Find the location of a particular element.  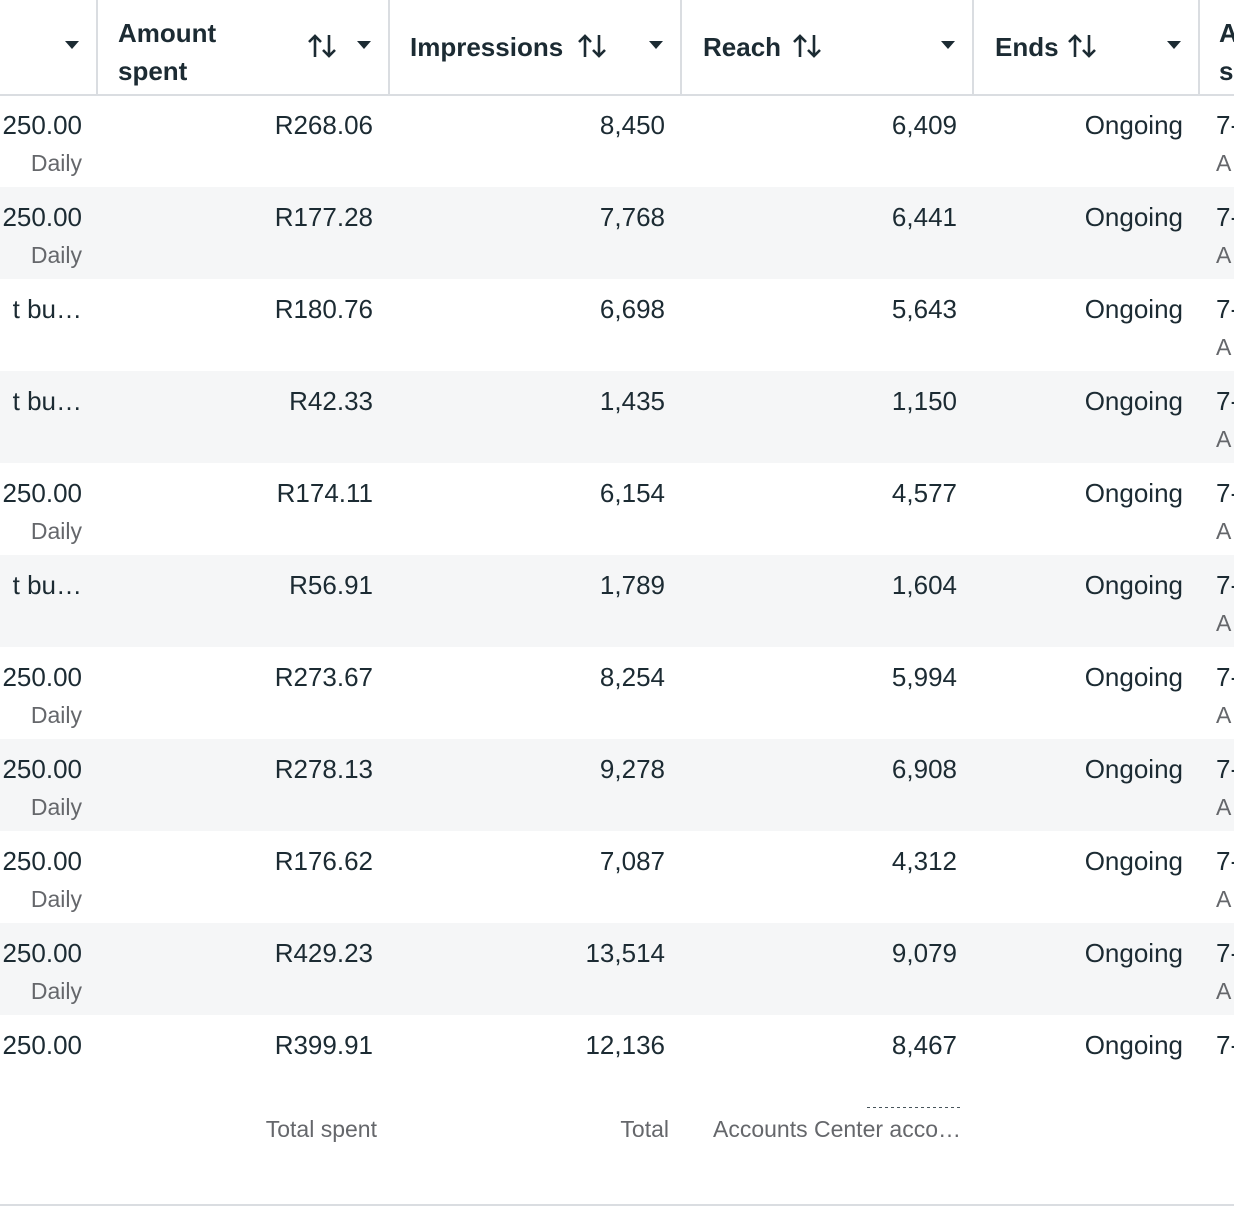

cell-impressions: 13,514 is located at coordinates (625, 953).